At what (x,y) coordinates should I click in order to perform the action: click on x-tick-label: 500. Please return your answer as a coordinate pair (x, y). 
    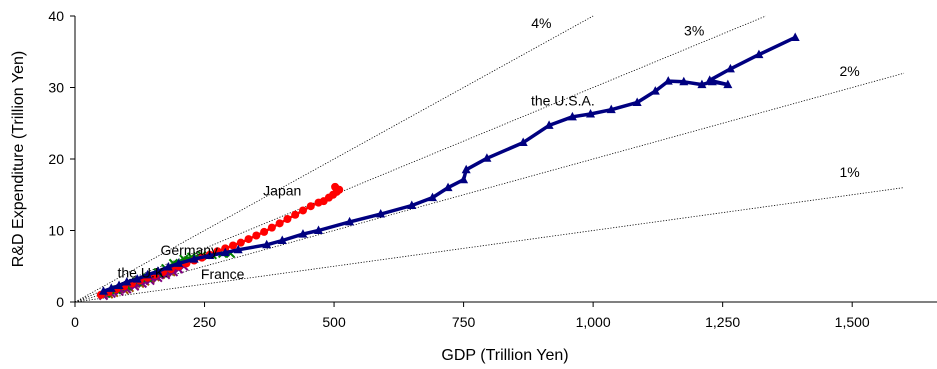
    Looking at the image, I should click on (334, 322).